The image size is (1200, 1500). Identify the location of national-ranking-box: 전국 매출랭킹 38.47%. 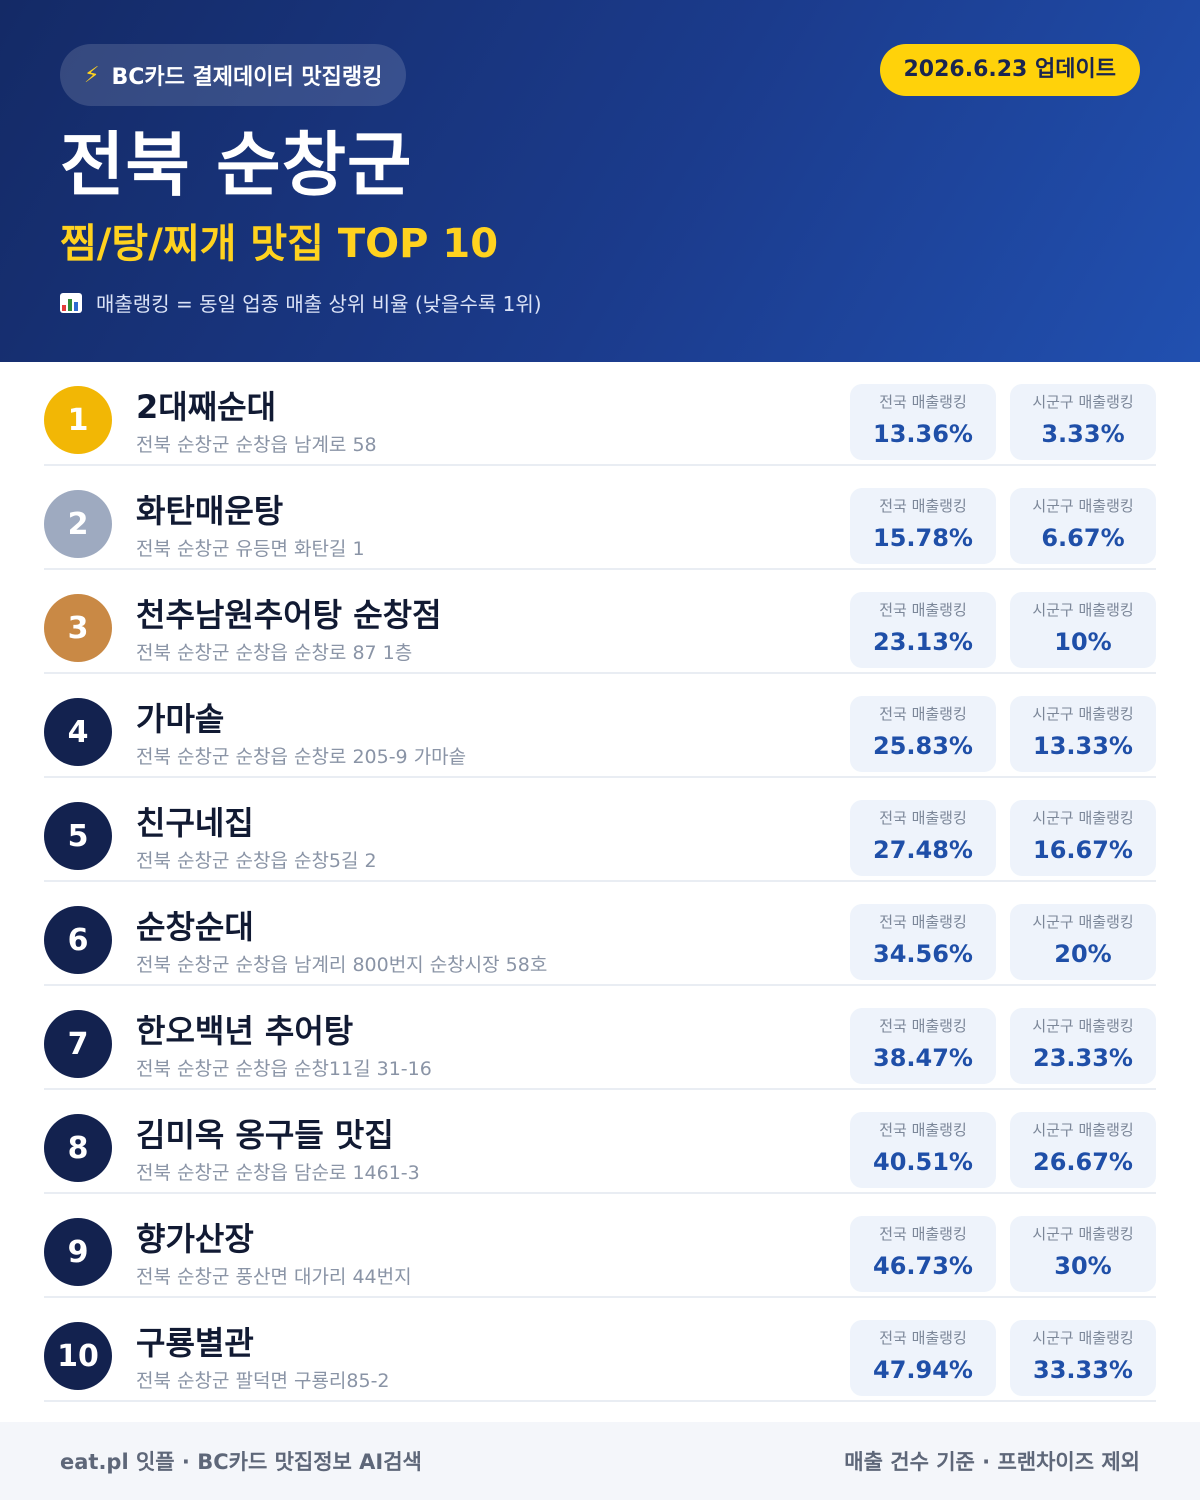
(923, 1046).